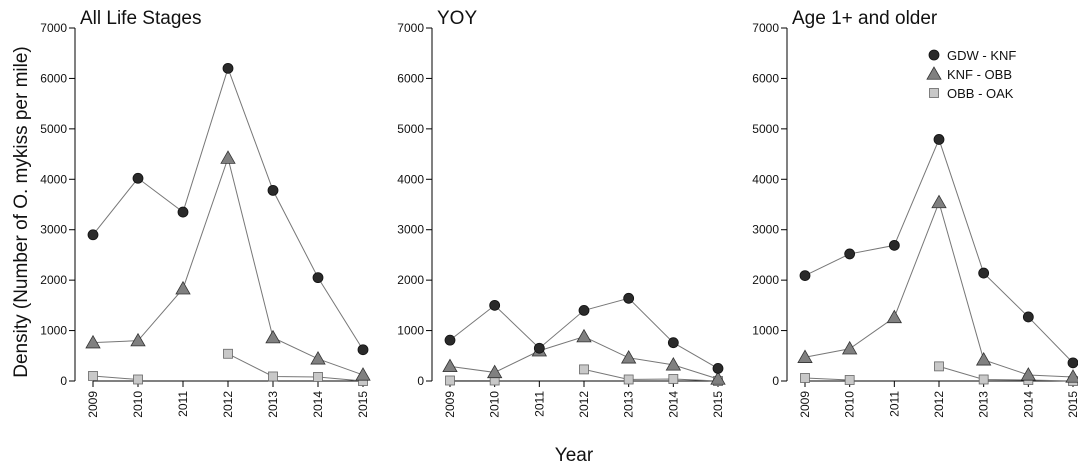 The width and height of the screenshot is (1078, 465). What do you see at coordinates (457, 18) in the screenshot?
I see `panel-title: YOY` at bounding box center [457, 18].